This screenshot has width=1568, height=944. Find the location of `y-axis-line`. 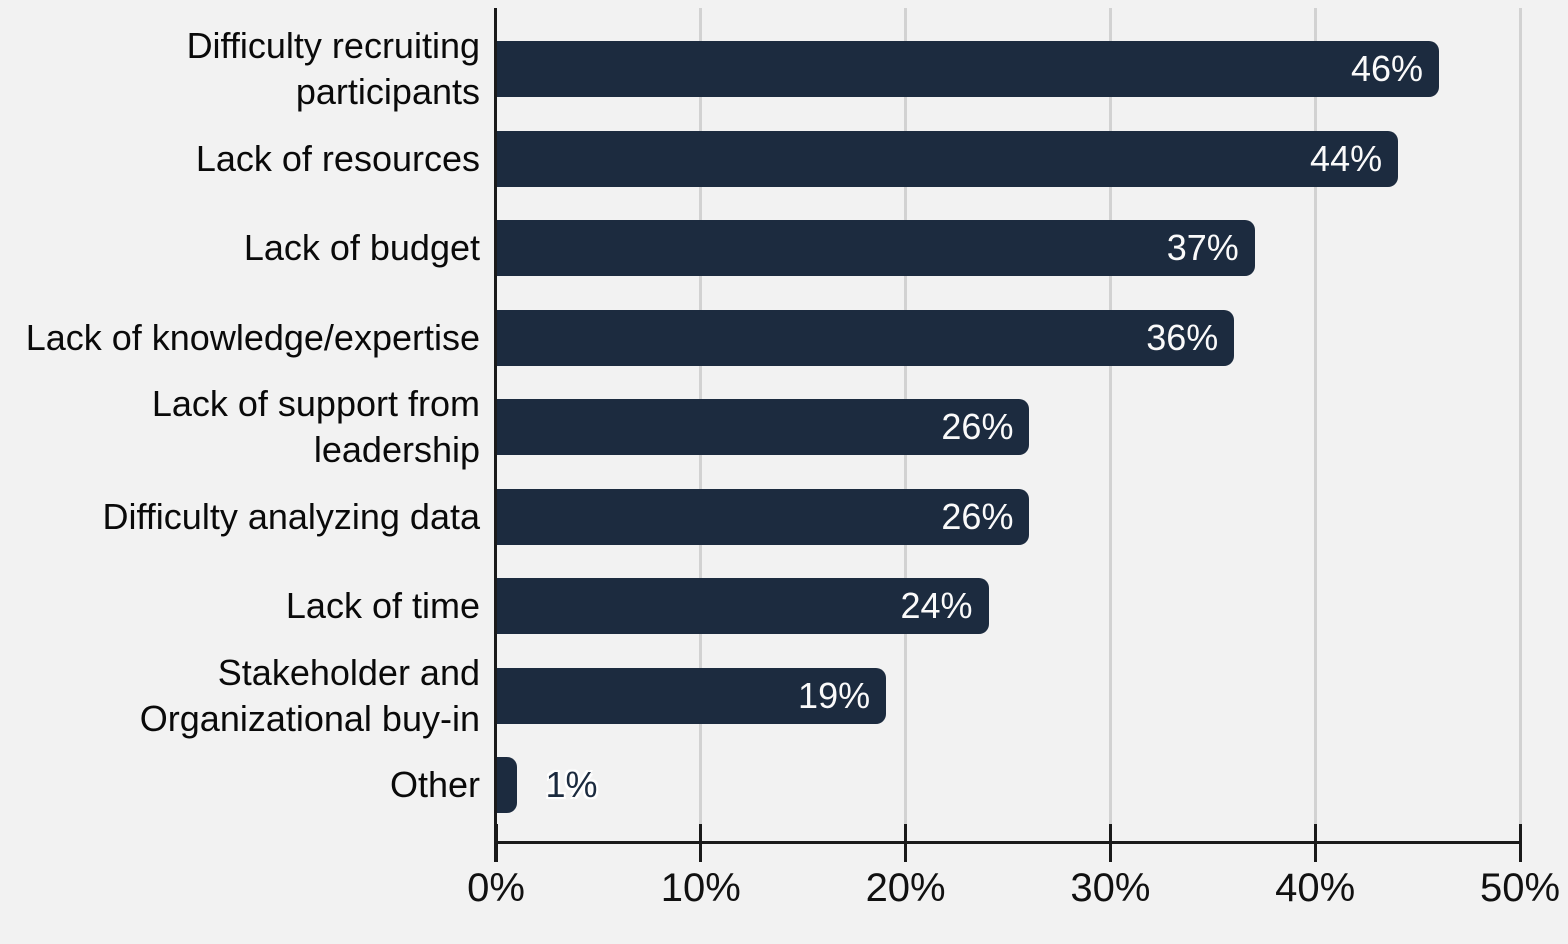

y-axis-line is located at coordinates (495, 435).